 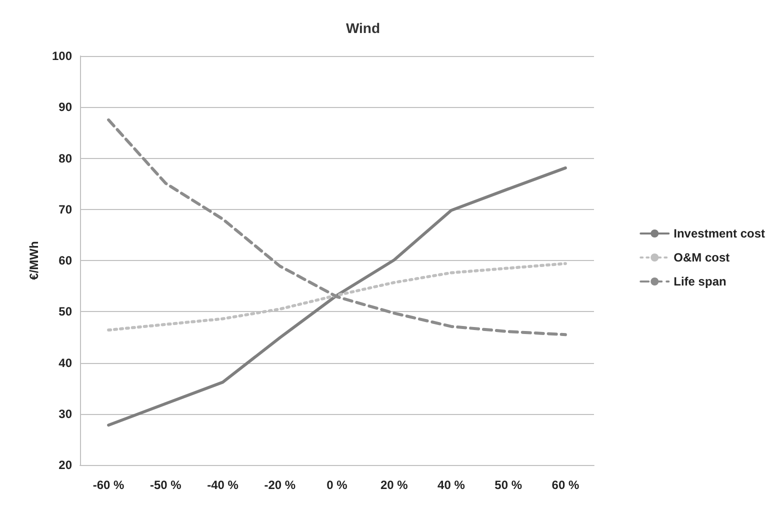 What do you see at coordinates (223, 485) in the screenshot?
I see `x-tick-label: -40 %` at bounding box center [223, 485].